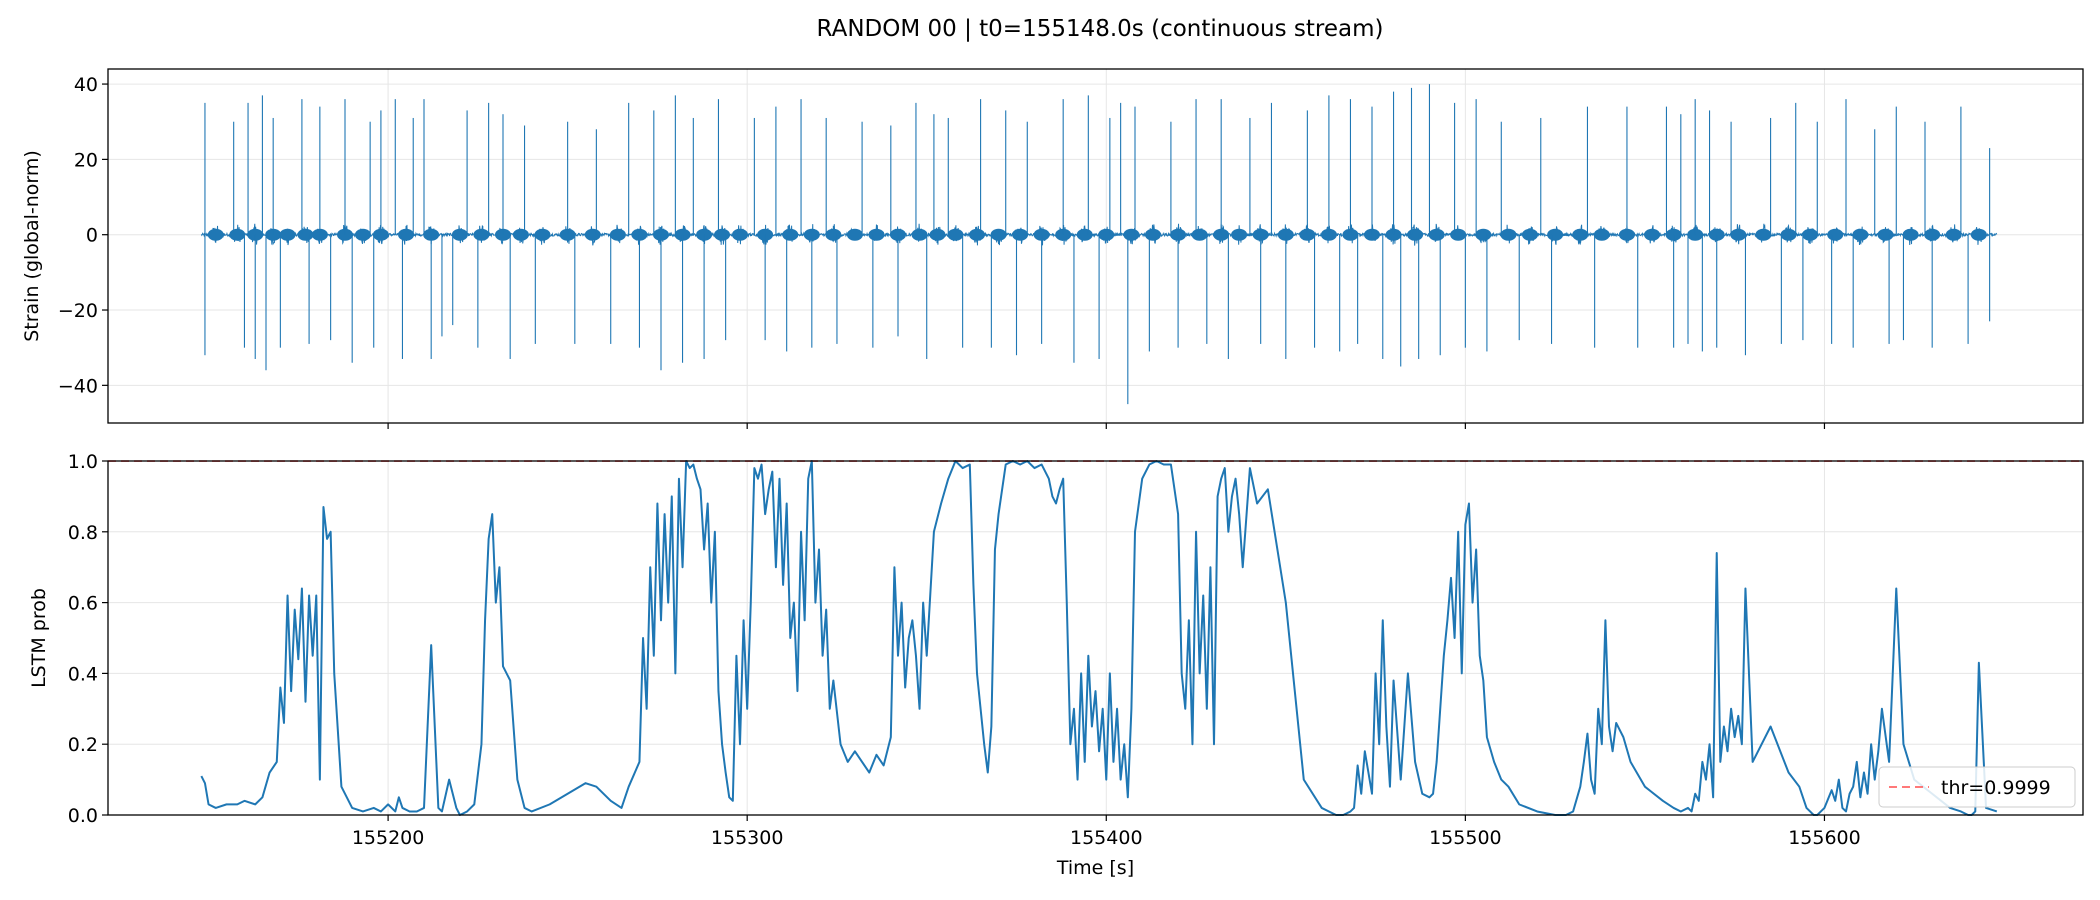 This screenshot has height=900, width=2100. Describe the element at coordinates (86, 160) in the screenshot. I see `strain-y-tick-label: 20` at that location.